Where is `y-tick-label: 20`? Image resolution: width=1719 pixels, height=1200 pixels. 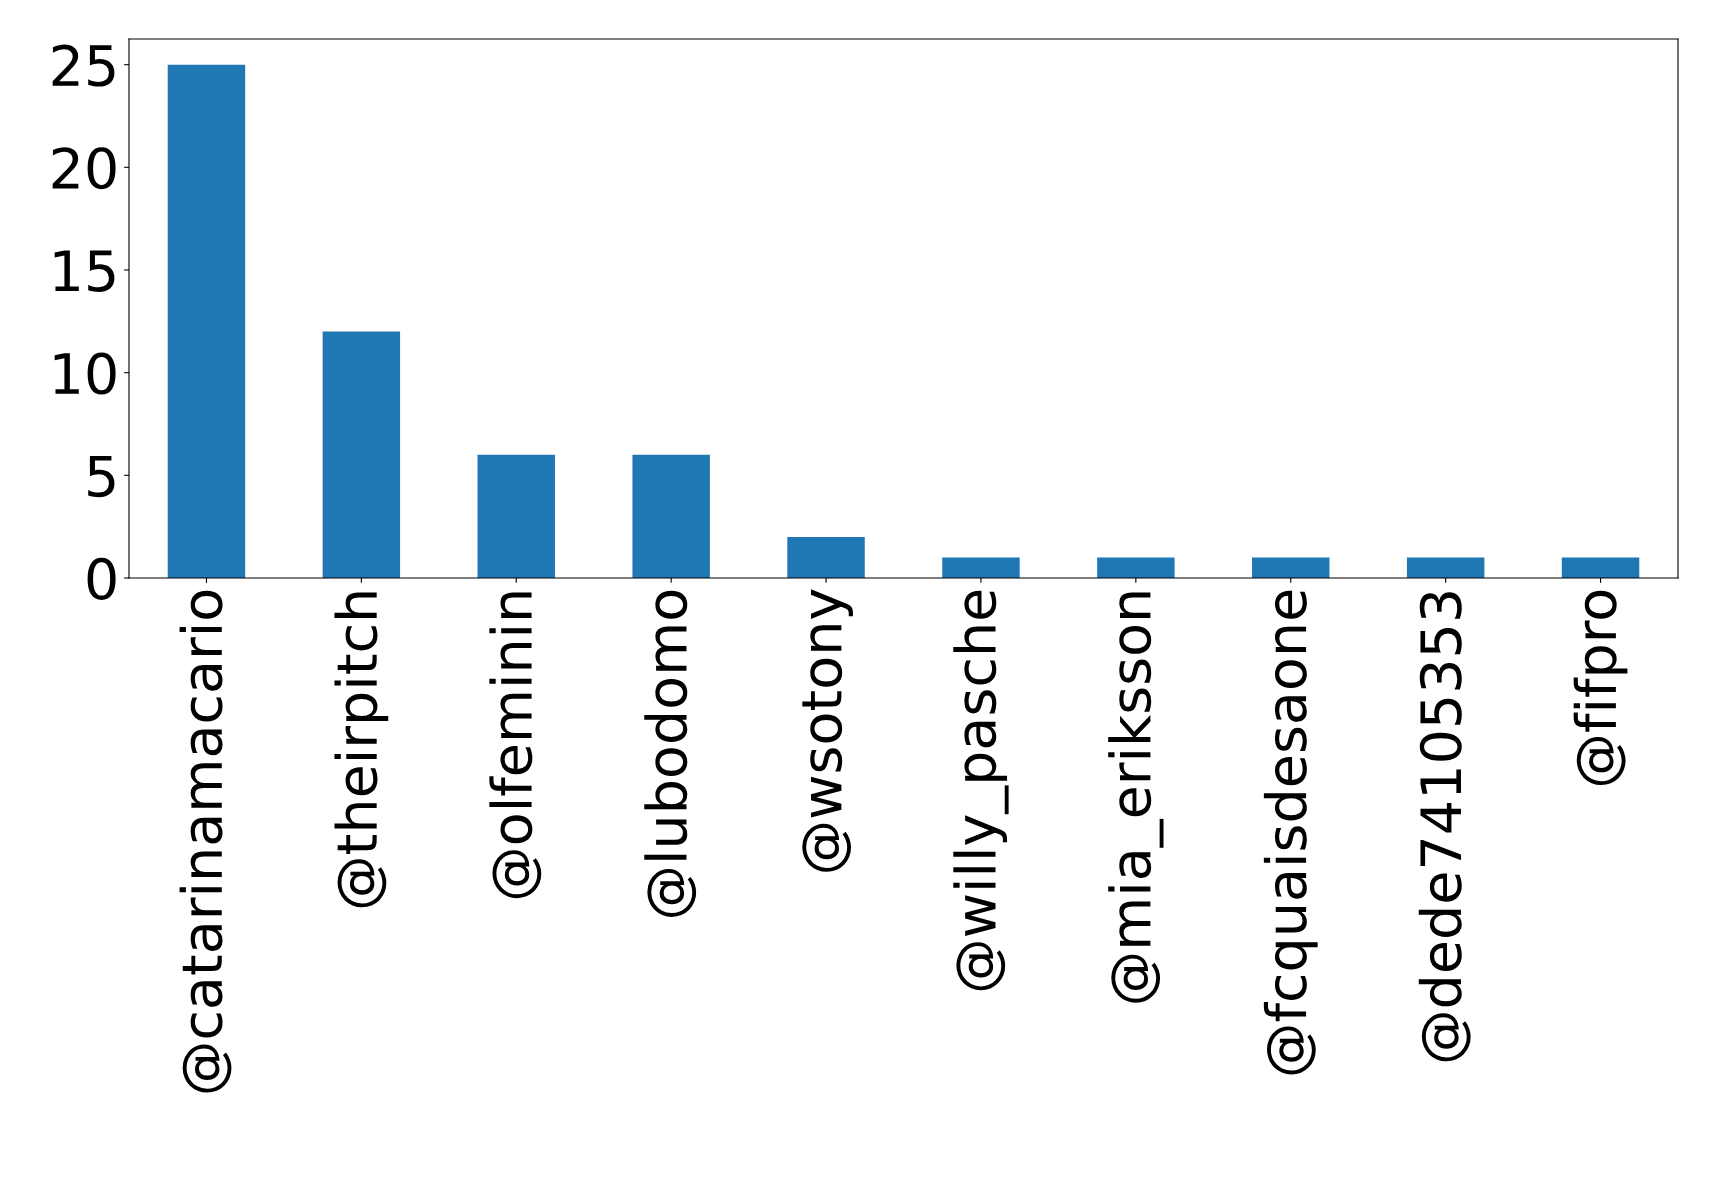
y-tick-label: 20 is located at coordinates (84, 168).